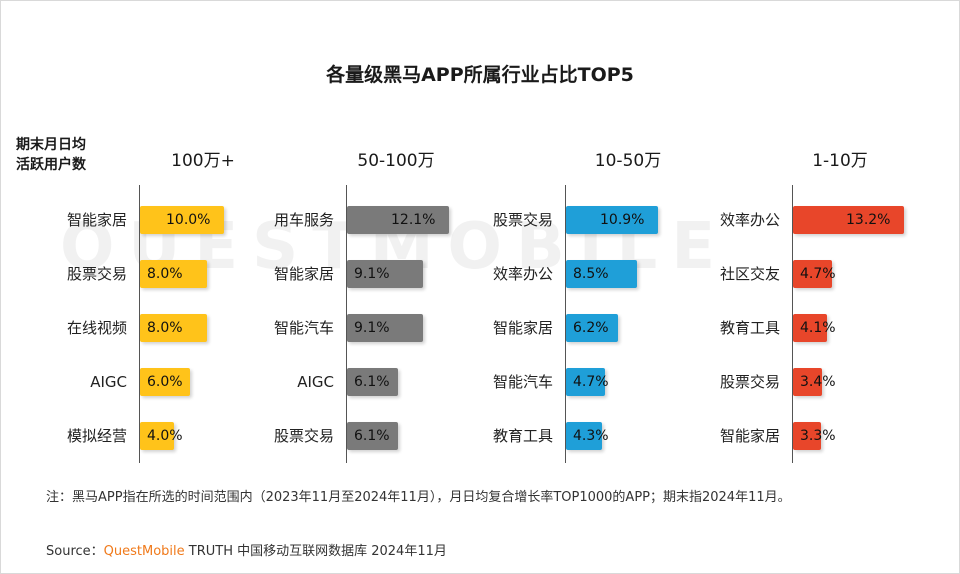  I want to click on value-label: 4.1%, so click(818, 328).